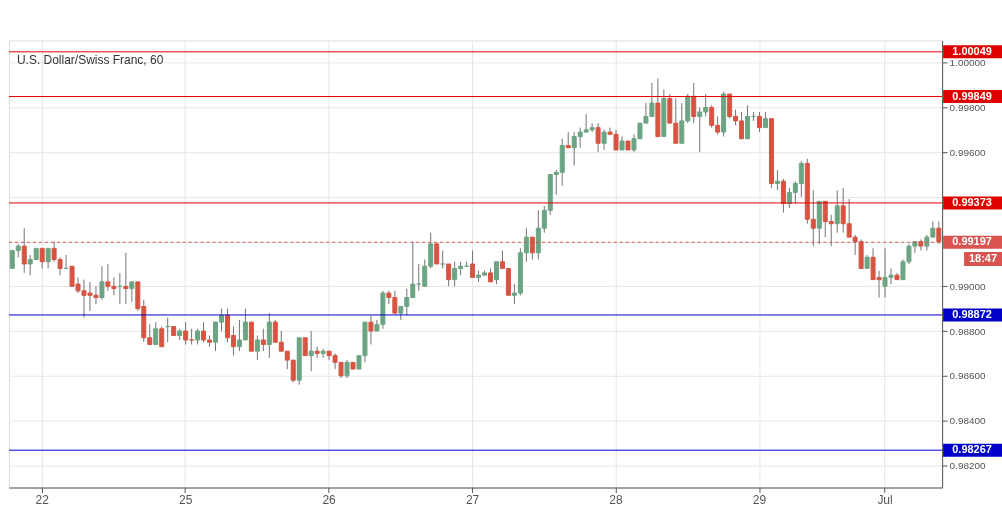 The image size is (1002, 528). I want to click on ref-line-label: 0.98872, so click(972, 313).